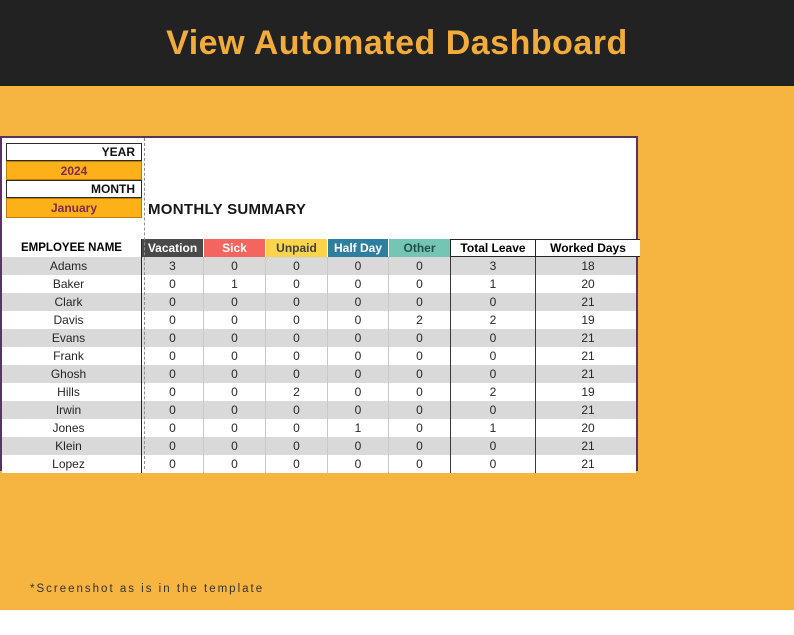 The height and width of the screenshot is (635, 794). I want to click on employee-name-cell: Klein, so click(72, 446).